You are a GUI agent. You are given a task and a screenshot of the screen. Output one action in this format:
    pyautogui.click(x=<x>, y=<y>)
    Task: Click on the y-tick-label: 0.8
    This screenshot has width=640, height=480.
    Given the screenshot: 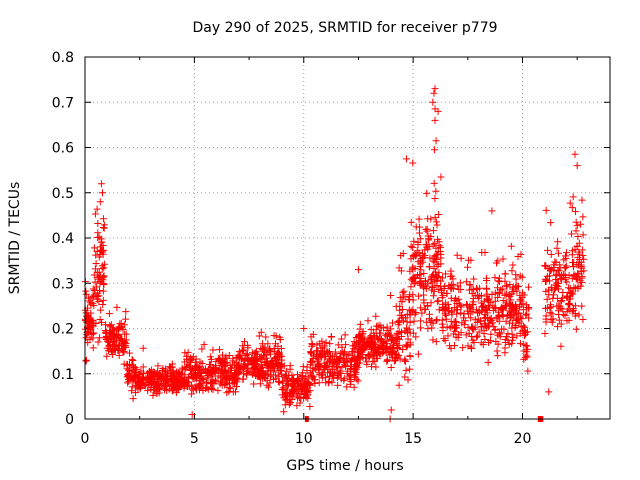 What is the action you would take?
    pyautogui.click(x=63, y=58)
    